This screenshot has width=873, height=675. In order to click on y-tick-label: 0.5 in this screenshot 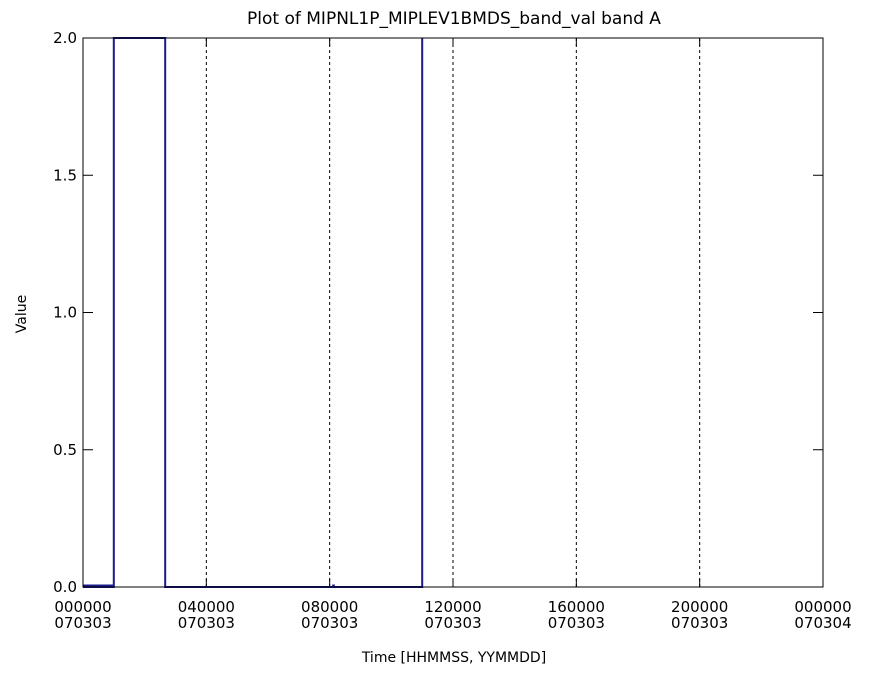, I will do `click(65, 450)`.